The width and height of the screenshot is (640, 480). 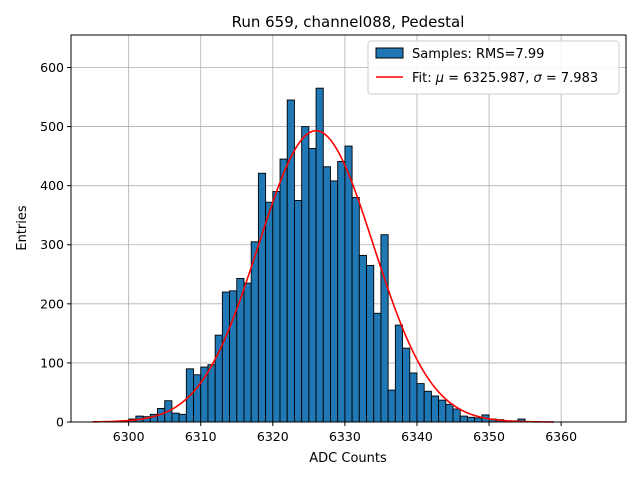 What do you see at coordinates (478, 54) in the screenshot?
I see `legend-samples-label: Samples: RMS=7.99` at bounding box center [478, 54].